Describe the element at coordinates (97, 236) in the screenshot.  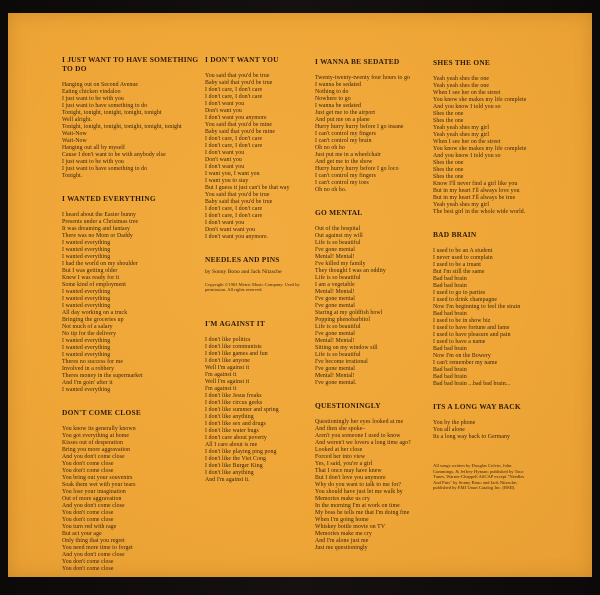
I see `lyric-line: There was no Mom or Daddy` at that location.